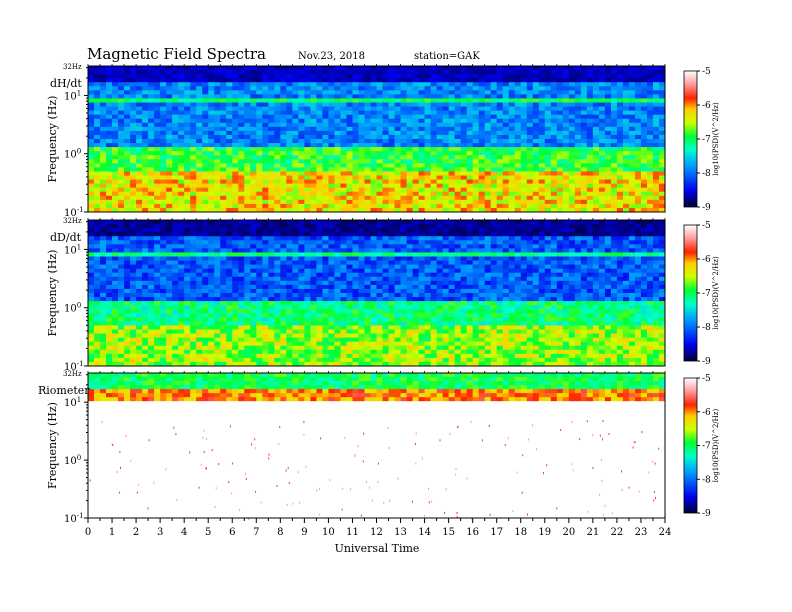 This screenshot has height=612, width=792. What do you see at coordinates (304, 532) in the screenshot?
I see `x-tick-label: 9` at bounding box center [304, 532].